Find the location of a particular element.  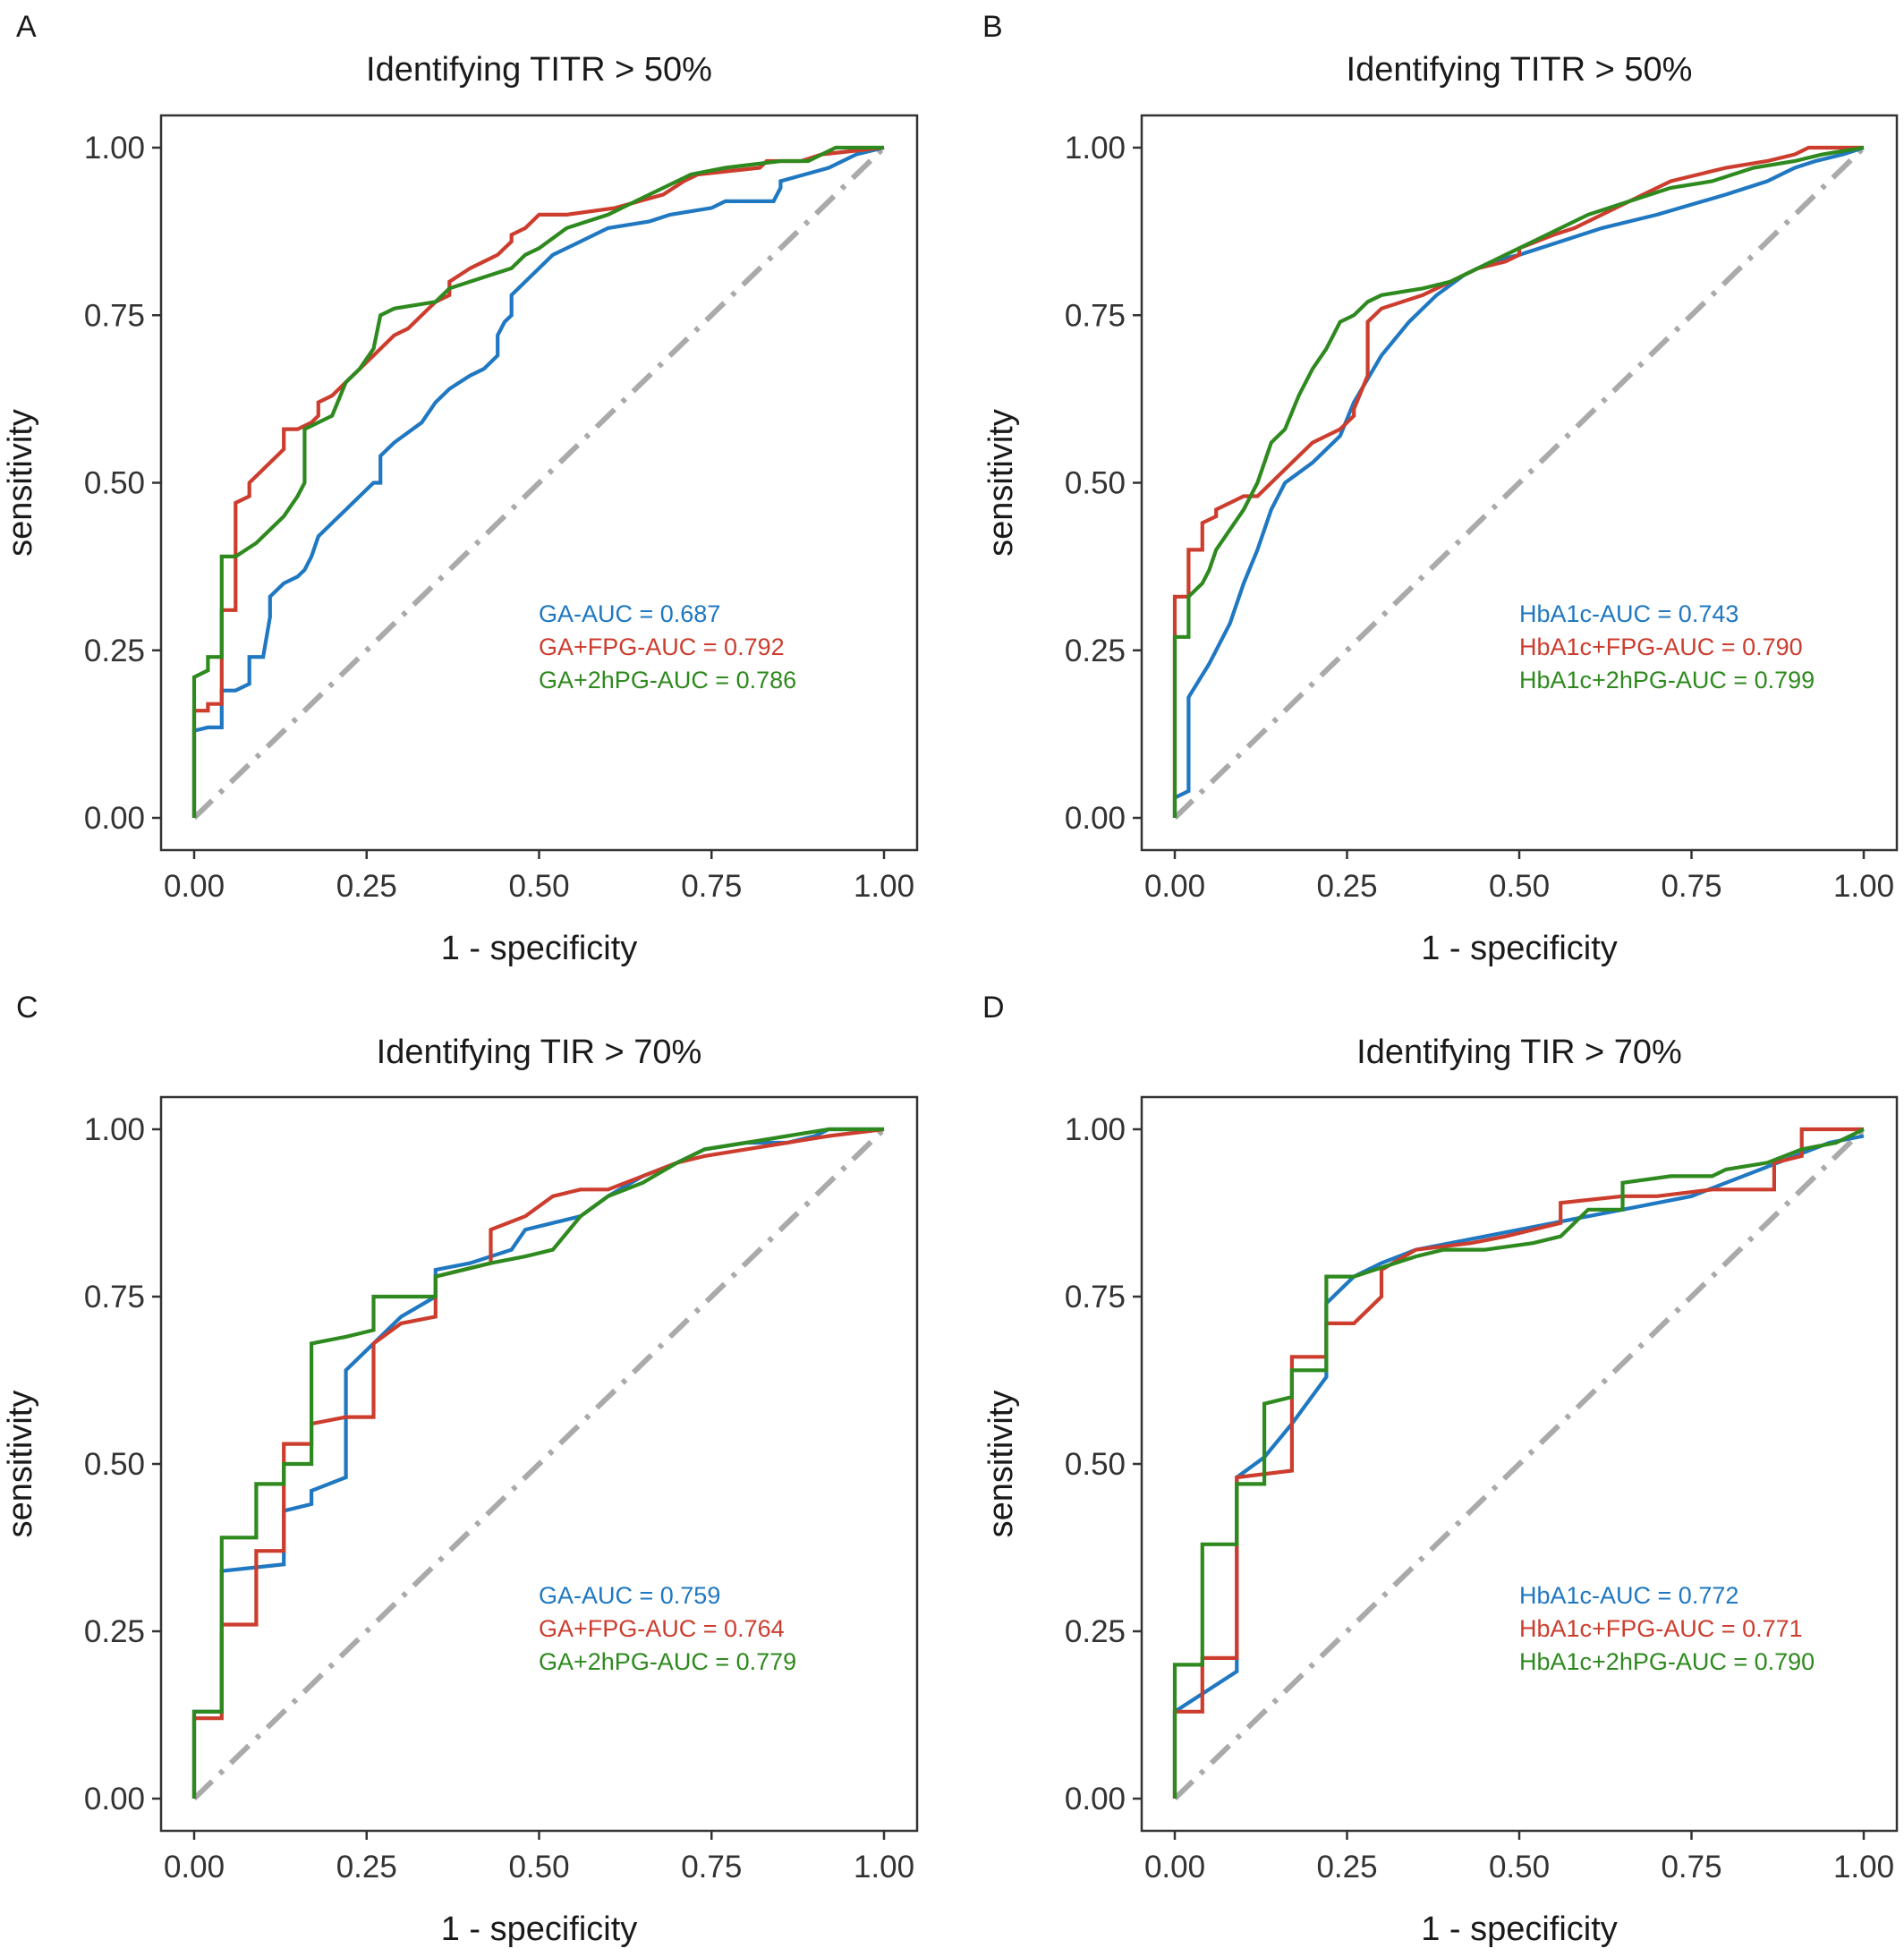

panel-letter: C is located at coordinates (27, 1008).